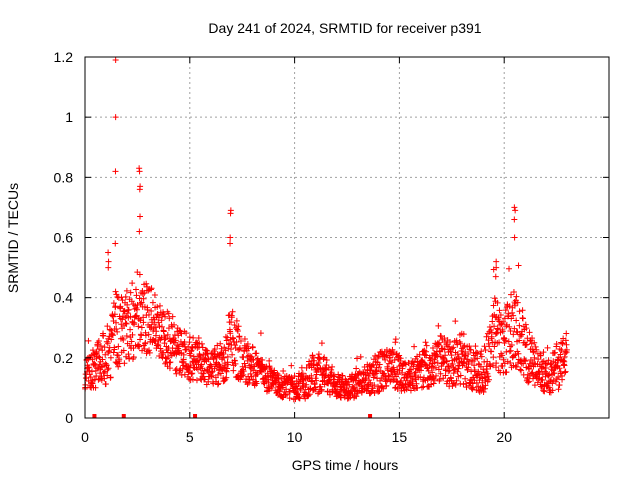  Describe the element at coordinates (190, 437) in the screenshot. I see `x-tick-label: 5` at that location.